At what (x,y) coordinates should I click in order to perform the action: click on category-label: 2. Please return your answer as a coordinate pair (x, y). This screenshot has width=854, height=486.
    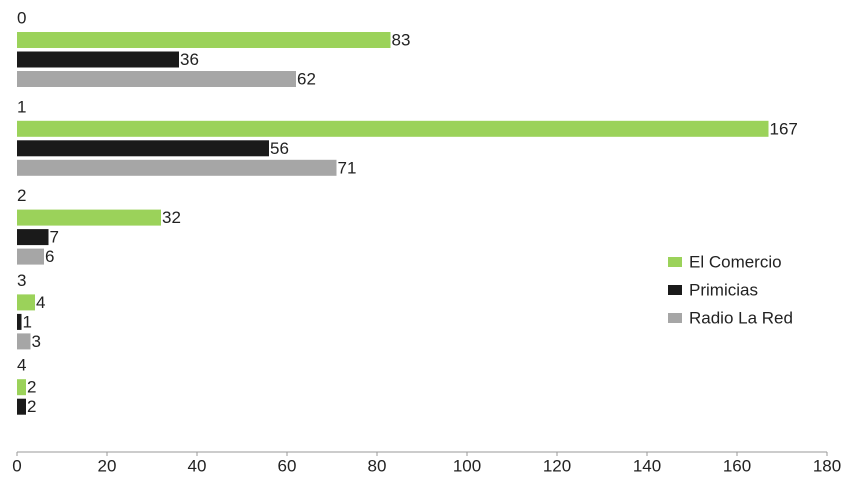
    Looking at the image, I should click on (21, 195).